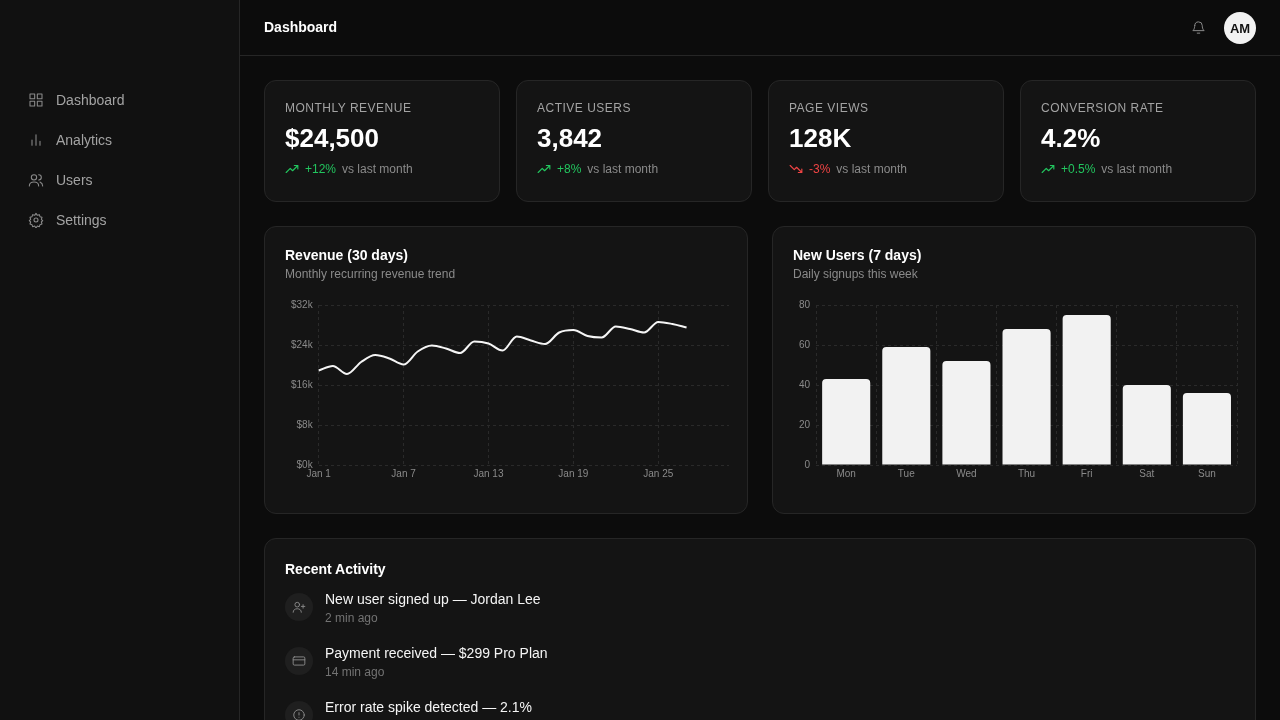 Image resolution: width=1280 pixels, height=720 pixels. Describe the element at coordinates (906, 473) in the screenshot. I see `x-tick-label: Tue` at that location.